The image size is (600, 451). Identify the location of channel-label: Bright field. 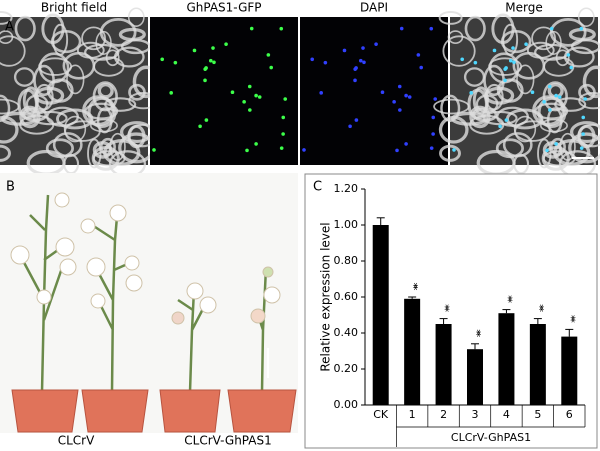
(74, 8).